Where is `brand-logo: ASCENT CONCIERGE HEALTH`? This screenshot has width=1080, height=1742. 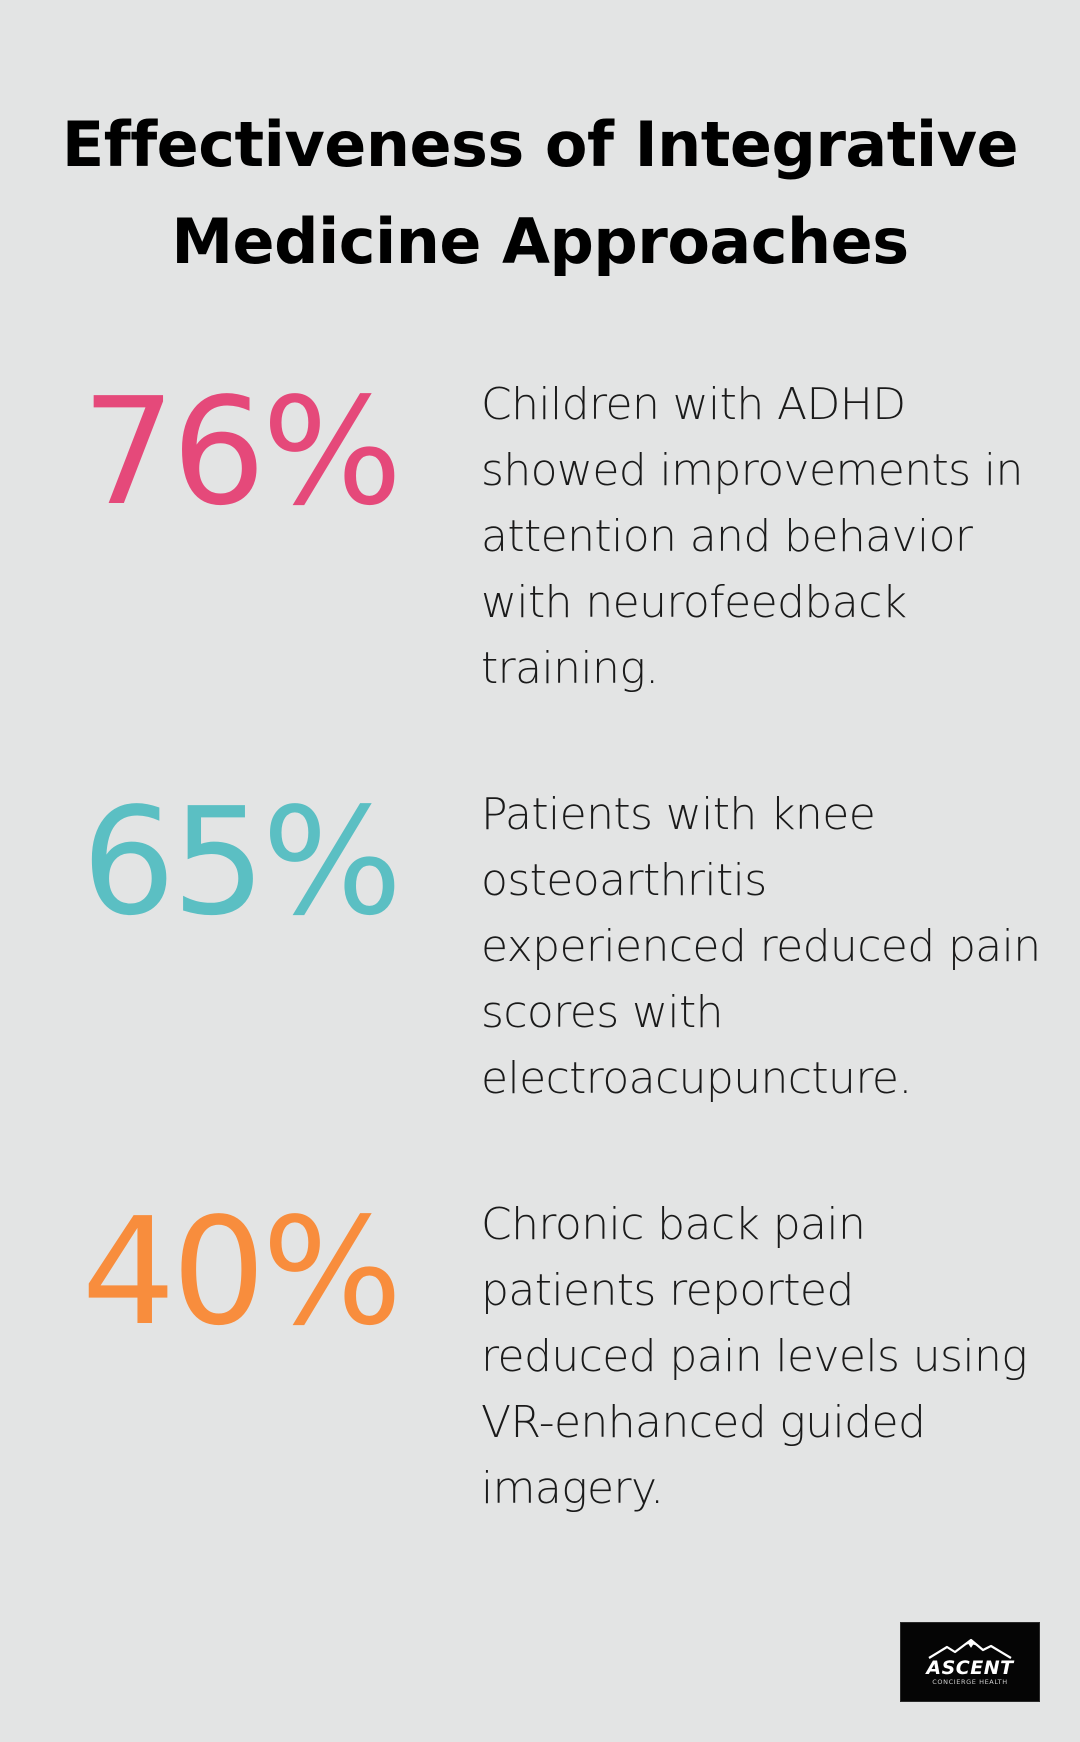
brand-logo: ASCENT CONCIERGE HEALTH is located at coordinates (970, 1662).